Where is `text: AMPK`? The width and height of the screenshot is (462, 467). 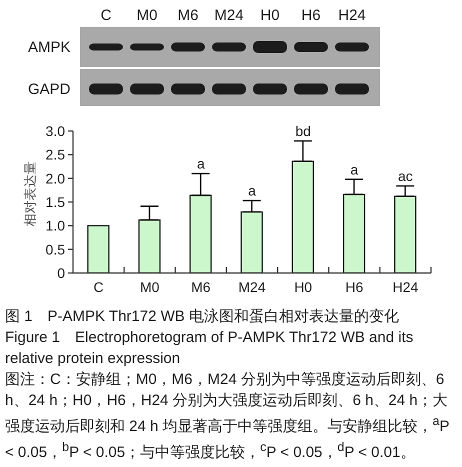 text: AMPK is located at coordinates (49, 47).